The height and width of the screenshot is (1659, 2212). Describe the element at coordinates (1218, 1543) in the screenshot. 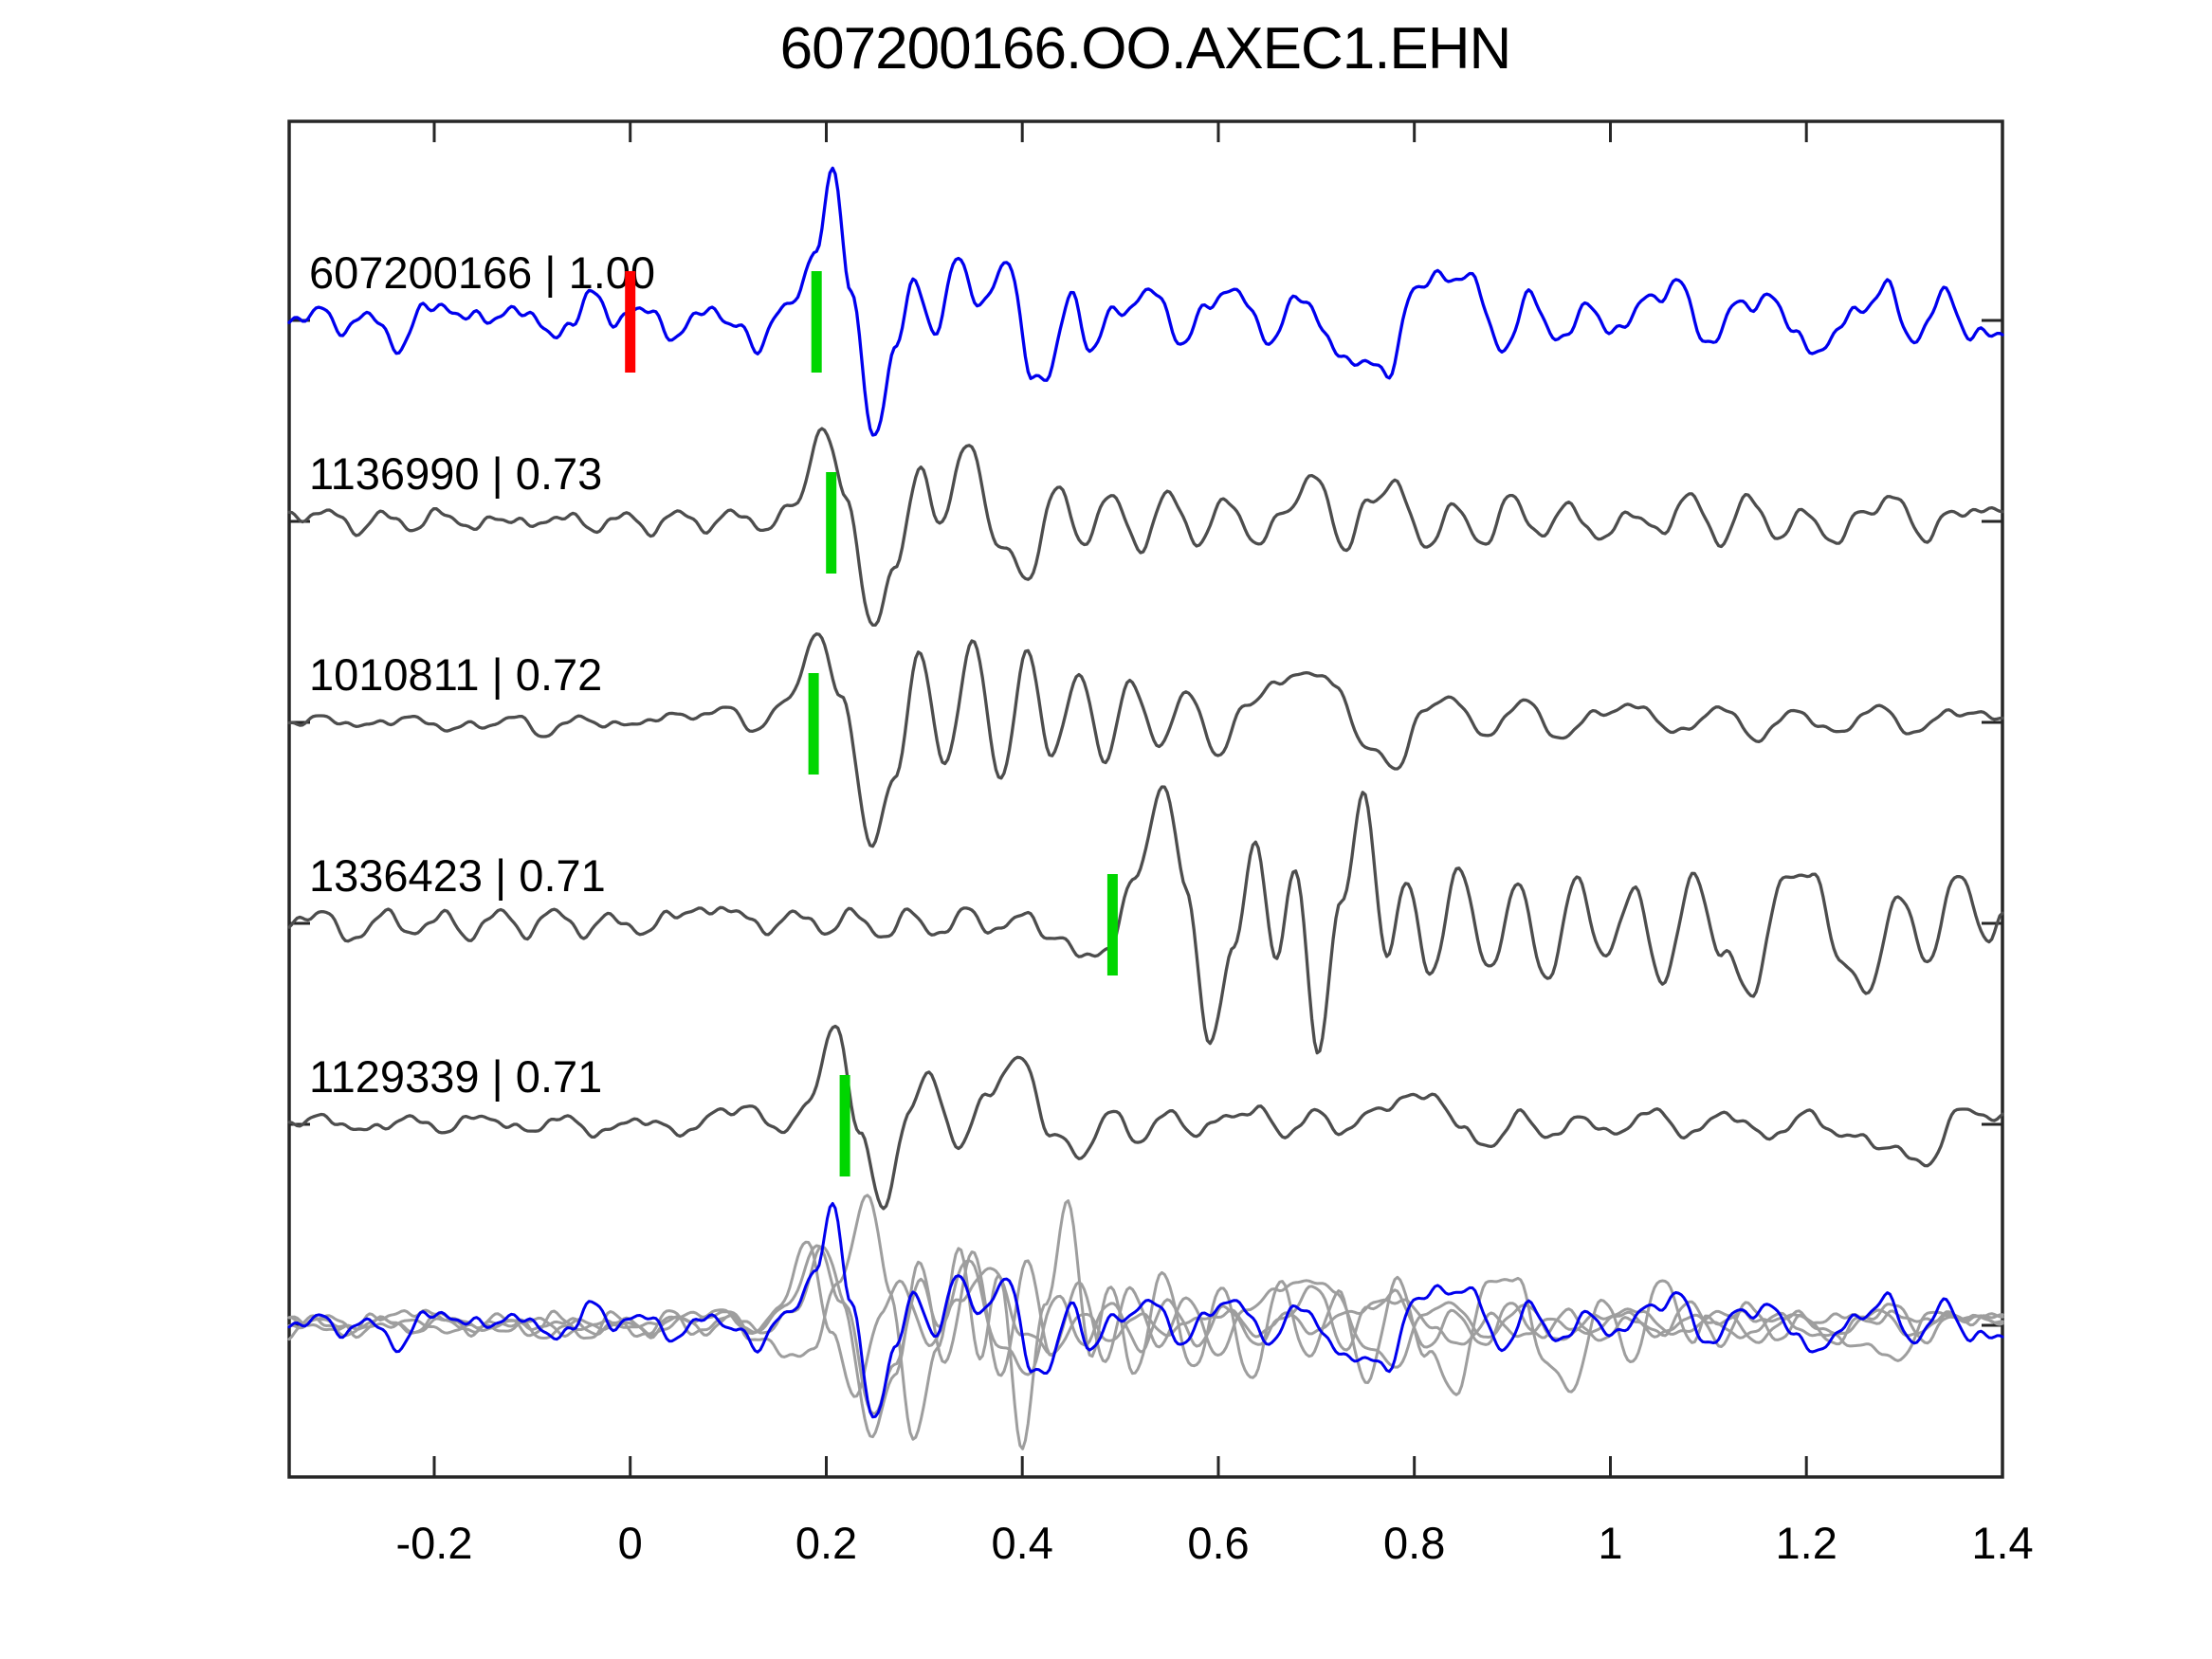

I see `x-tick-label: 0.6` at that location.